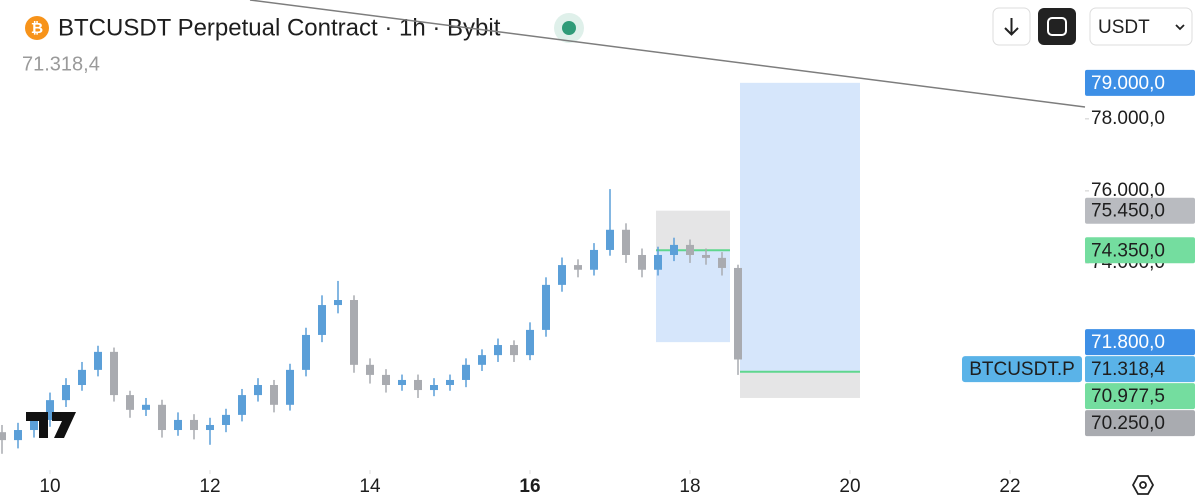 The image size is (1200, 502). I want to click on btc-icon-glyph: ₿, so click(37, 28).